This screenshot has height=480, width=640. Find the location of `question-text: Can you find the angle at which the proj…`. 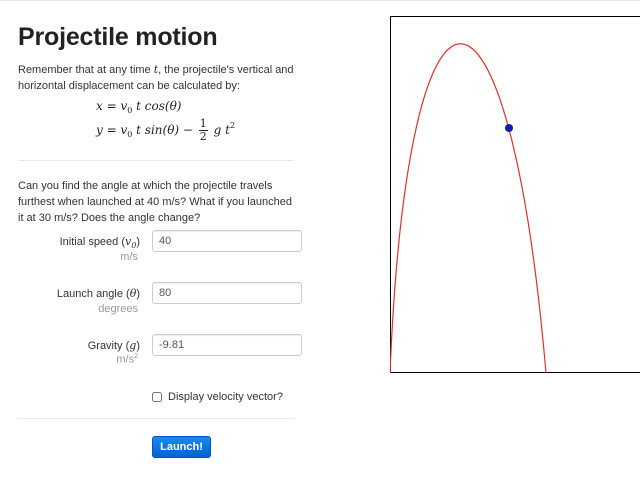

question-text: Can you find the angle at which the proj… is located at coordinates (155, 202).